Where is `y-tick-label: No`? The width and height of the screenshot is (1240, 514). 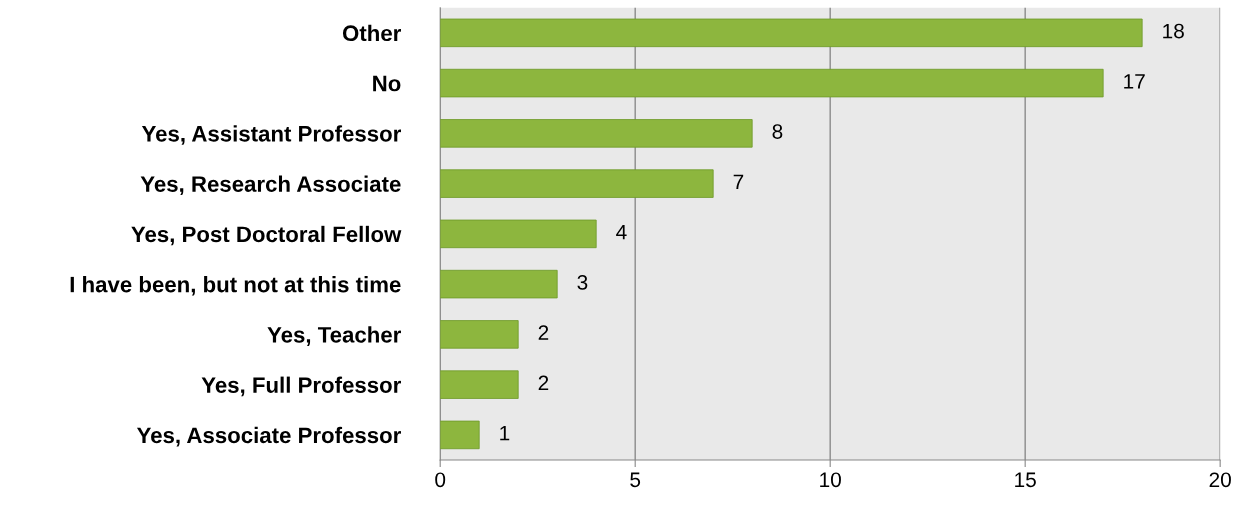
y-tick-label: No is located at coordinates (387, 83).